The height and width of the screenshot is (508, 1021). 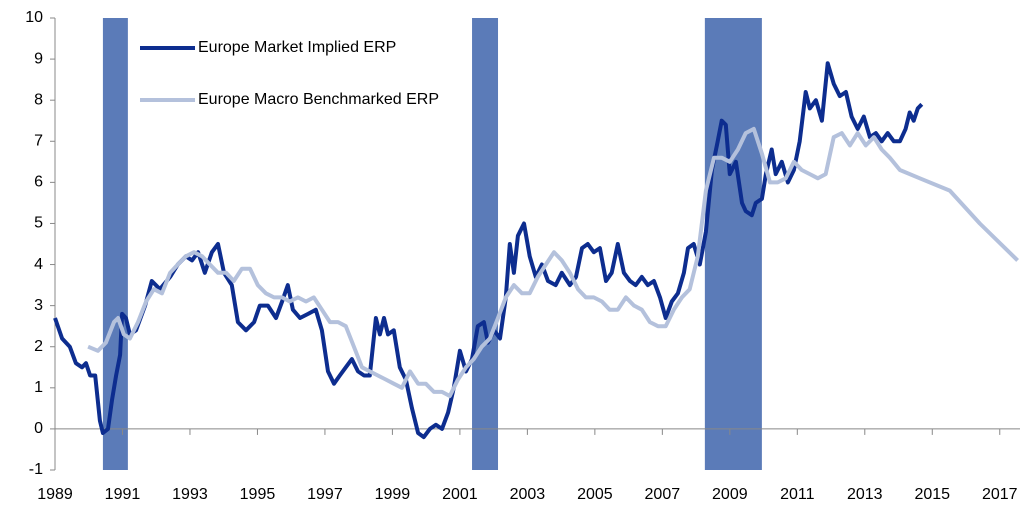 I want to click on x-tick-label: 1999, so click(x=393, y=494).